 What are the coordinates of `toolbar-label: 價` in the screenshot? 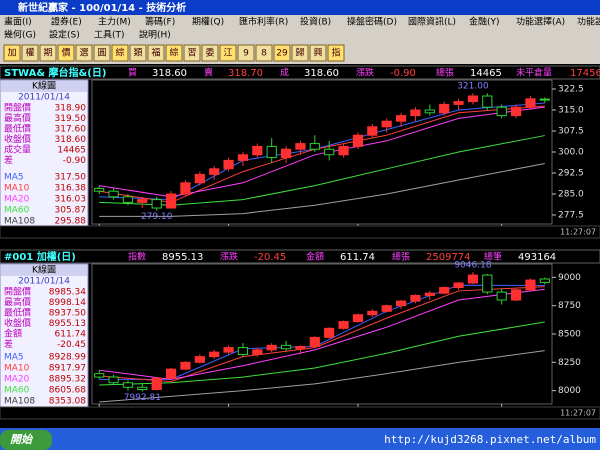 It's located at (65, 53).